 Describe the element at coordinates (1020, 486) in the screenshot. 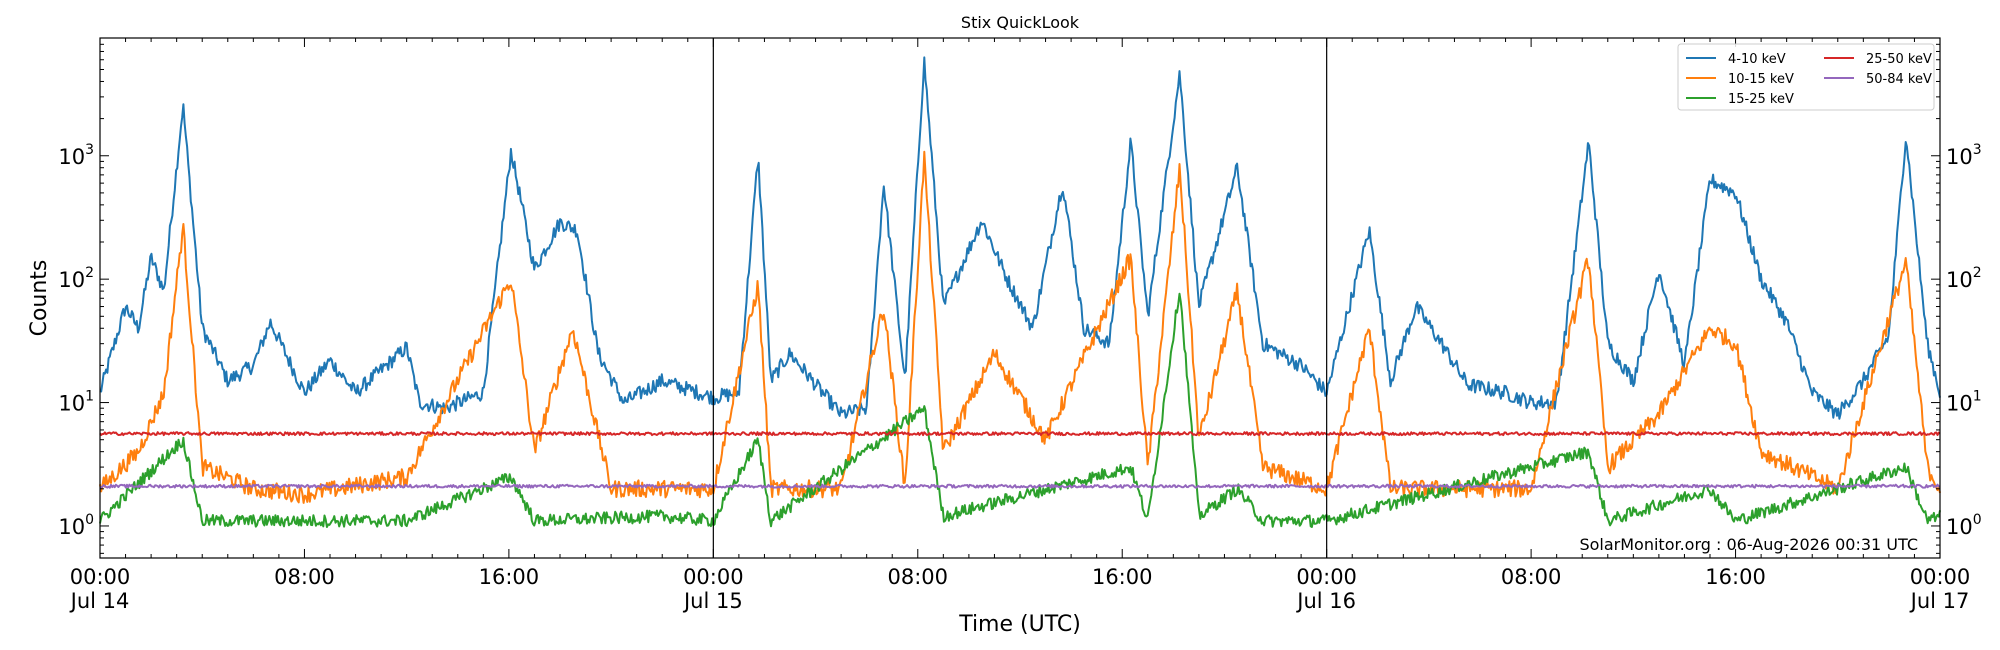

I see `series-line-50-84-kev` at that location.